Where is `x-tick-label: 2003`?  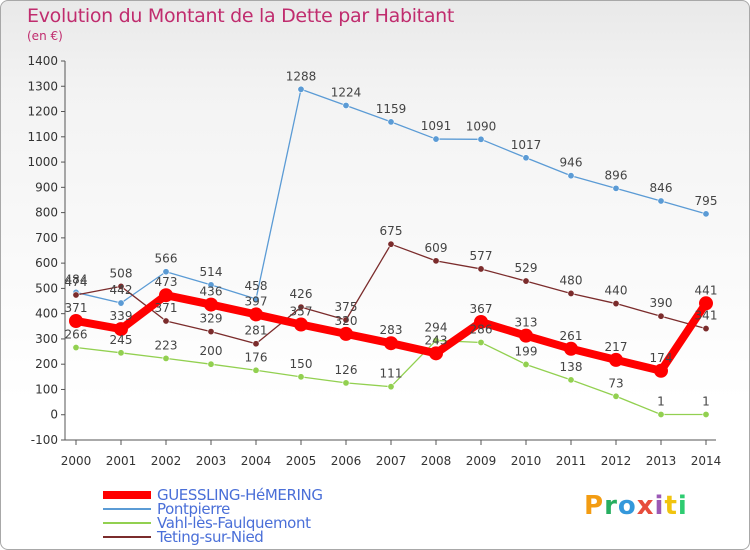
x-tick-label: 2003 is located at coordinates (211, 461).